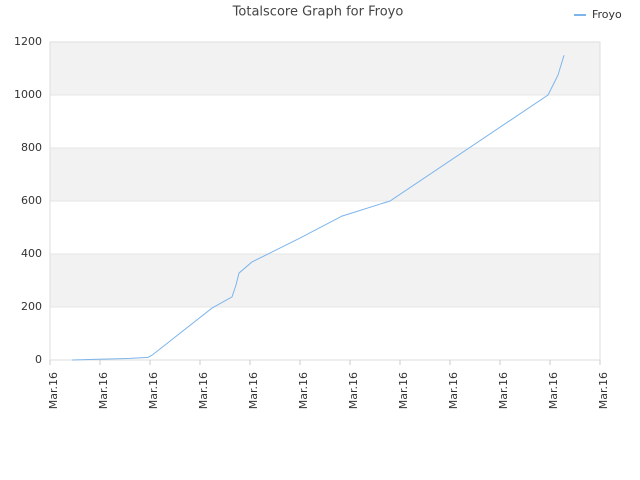 The width and height of the screenshot is (640, 480). I want to click on y-tick-label: 800, so click(31, 147).